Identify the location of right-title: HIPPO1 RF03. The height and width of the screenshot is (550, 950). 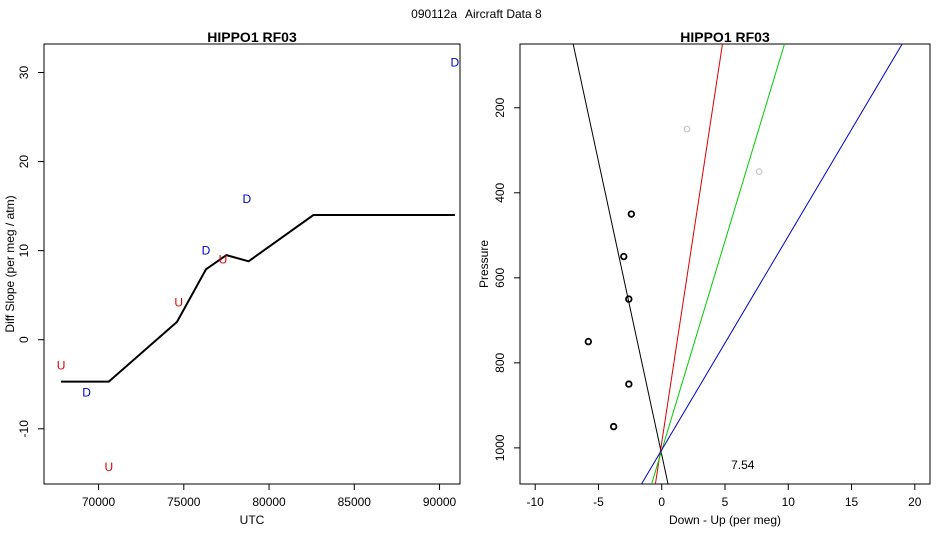
(725, 37).